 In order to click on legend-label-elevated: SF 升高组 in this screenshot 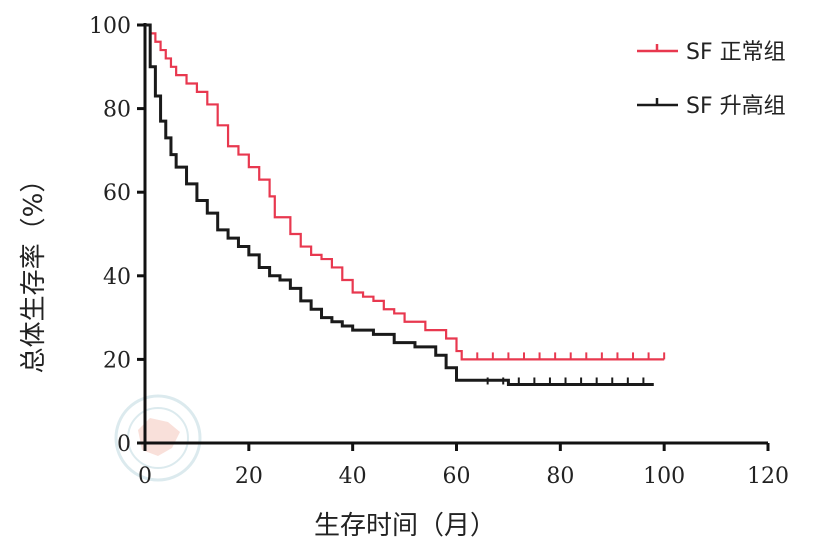, I will do `click(736, 106)`.